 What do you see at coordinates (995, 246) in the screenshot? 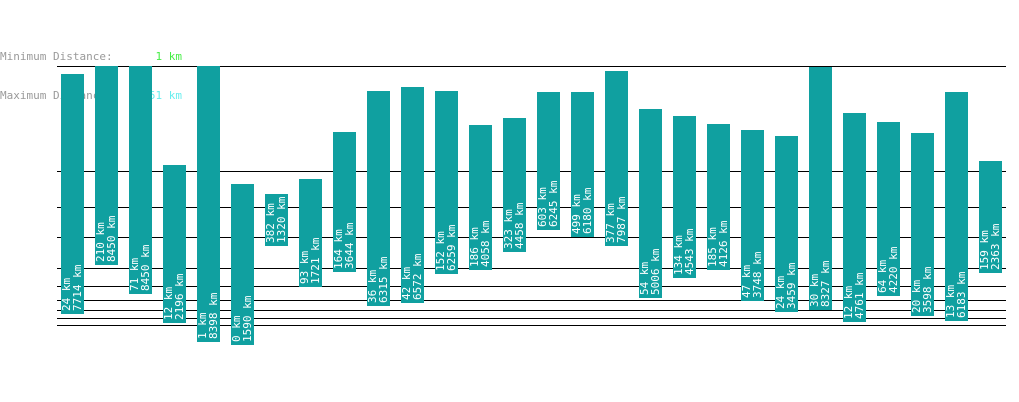
I see `bar-28-bottom-label: 2363 km` at bounding box center [995, 246].